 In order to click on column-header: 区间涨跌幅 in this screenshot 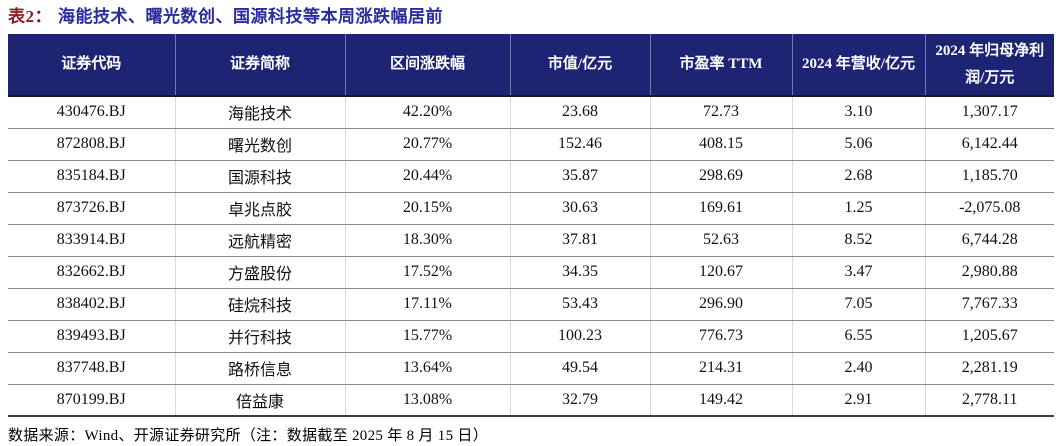, I will do `click(427, 65)`.